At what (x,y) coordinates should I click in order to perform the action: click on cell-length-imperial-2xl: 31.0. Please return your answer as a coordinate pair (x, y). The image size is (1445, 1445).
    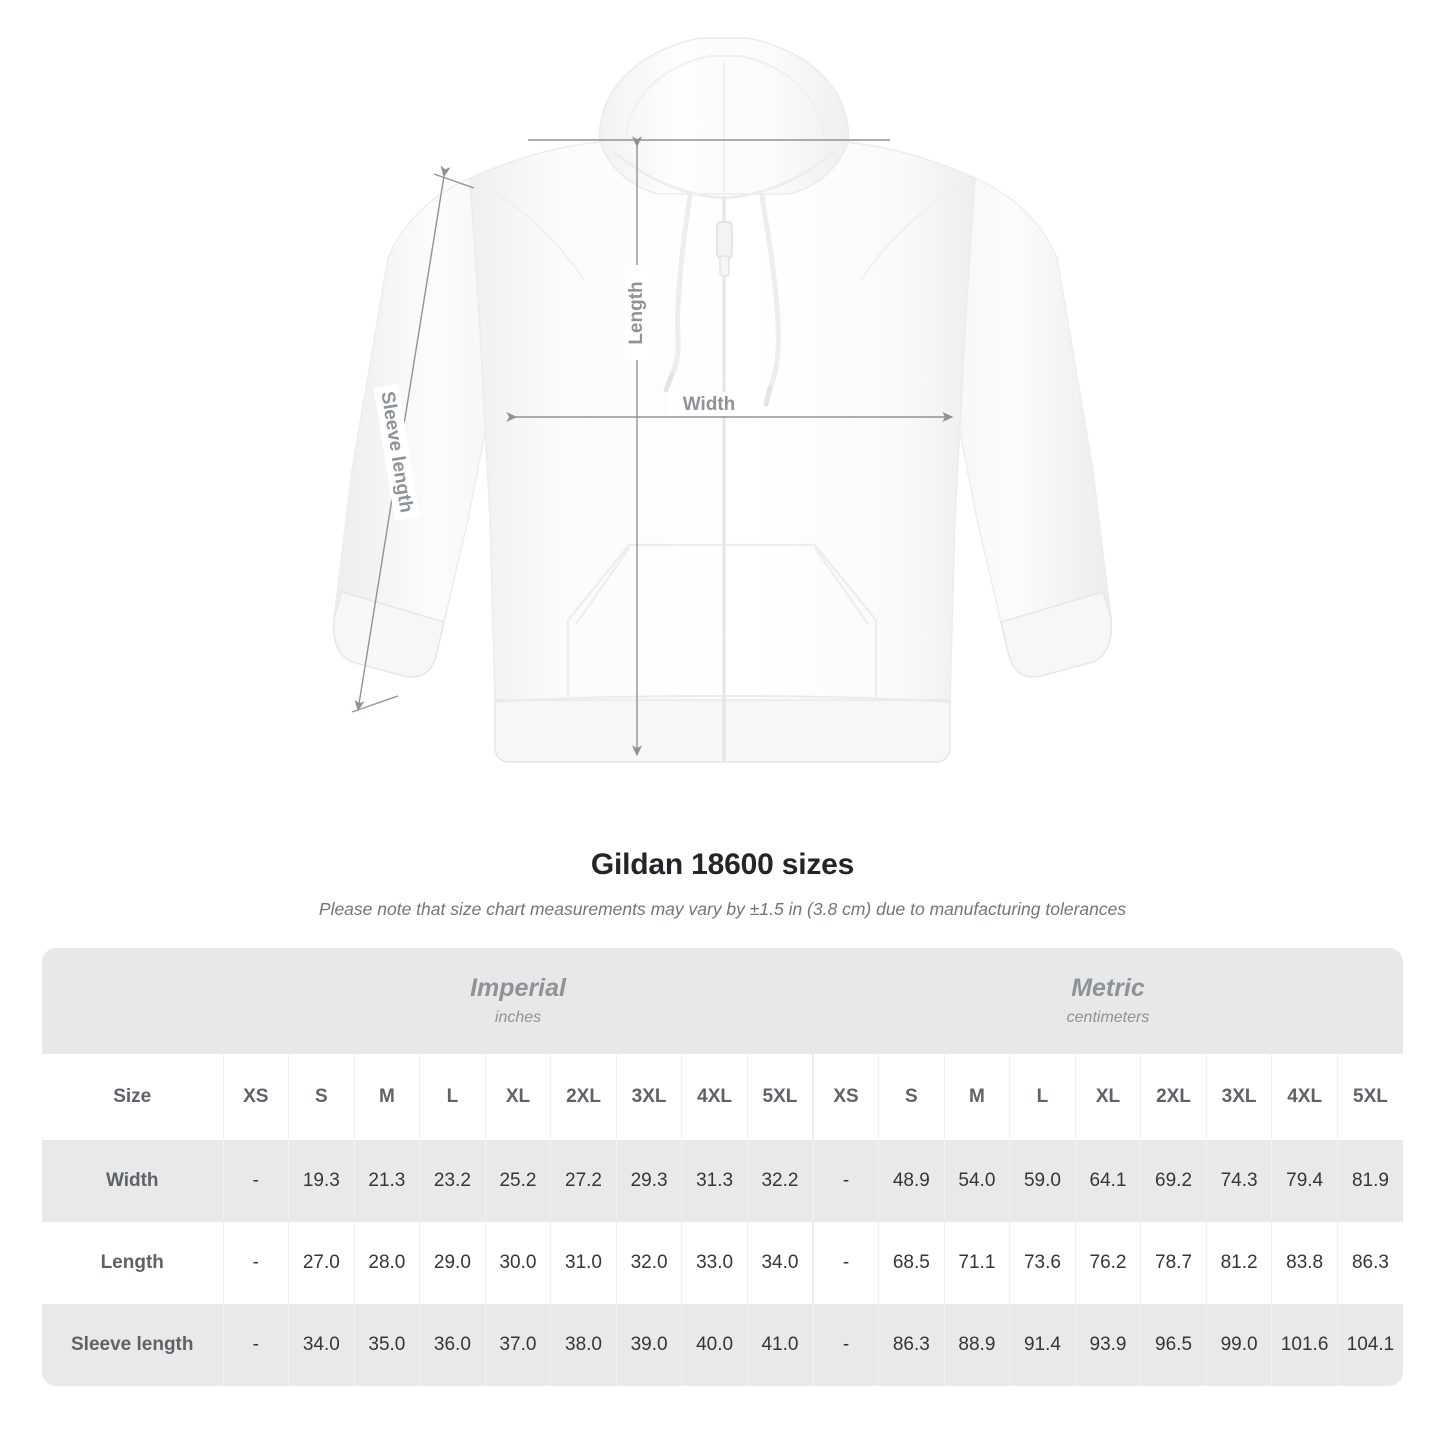
    Looking at the image, I should click on (583, 1263).